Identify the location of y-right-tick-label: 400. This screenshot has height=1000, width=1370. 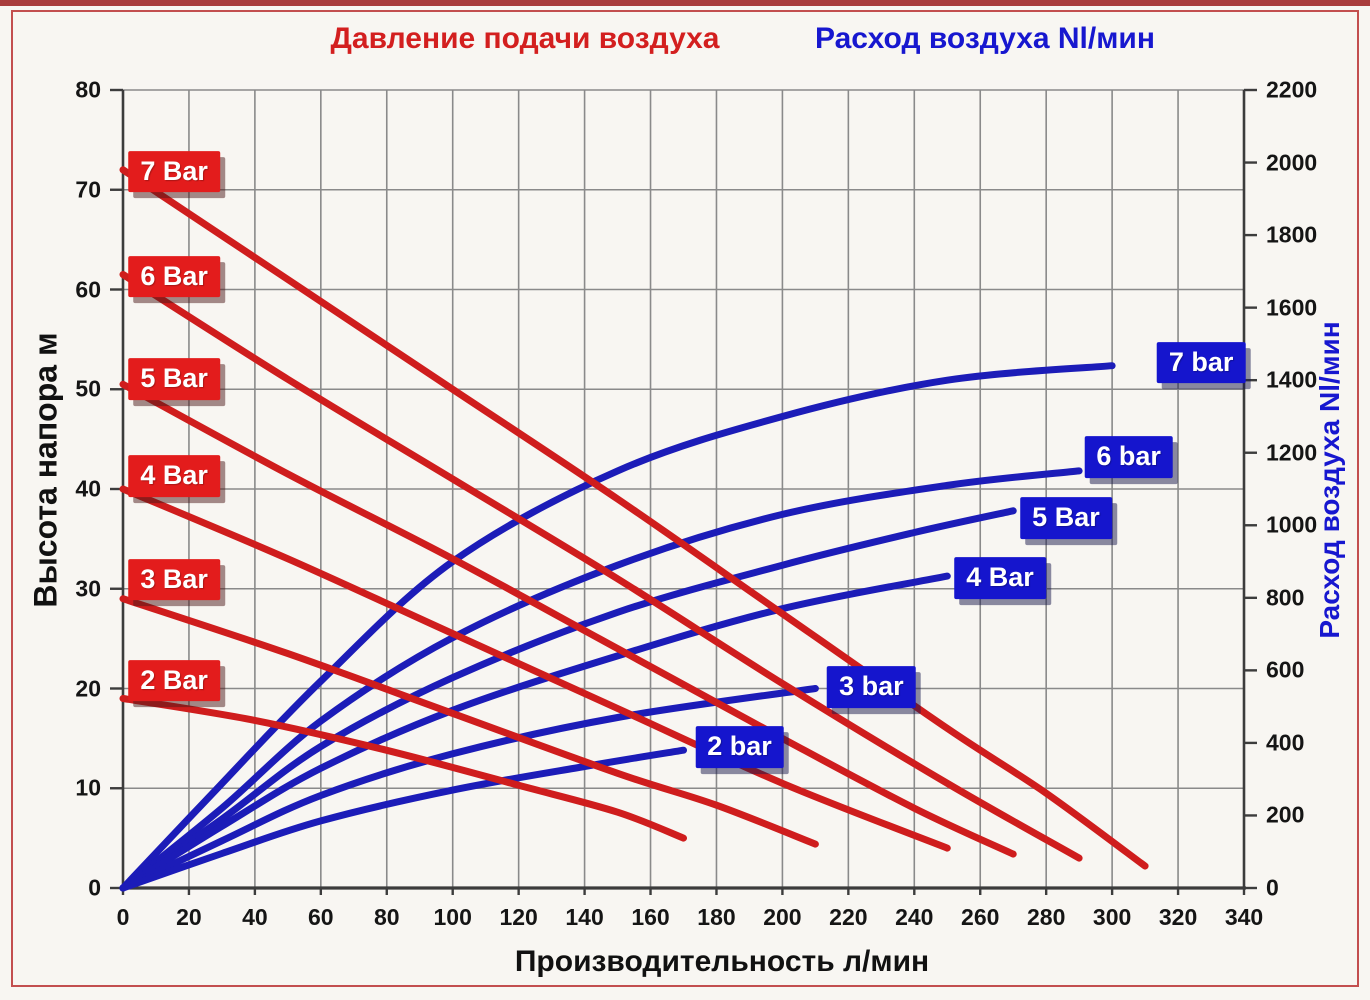
(1285, 742).